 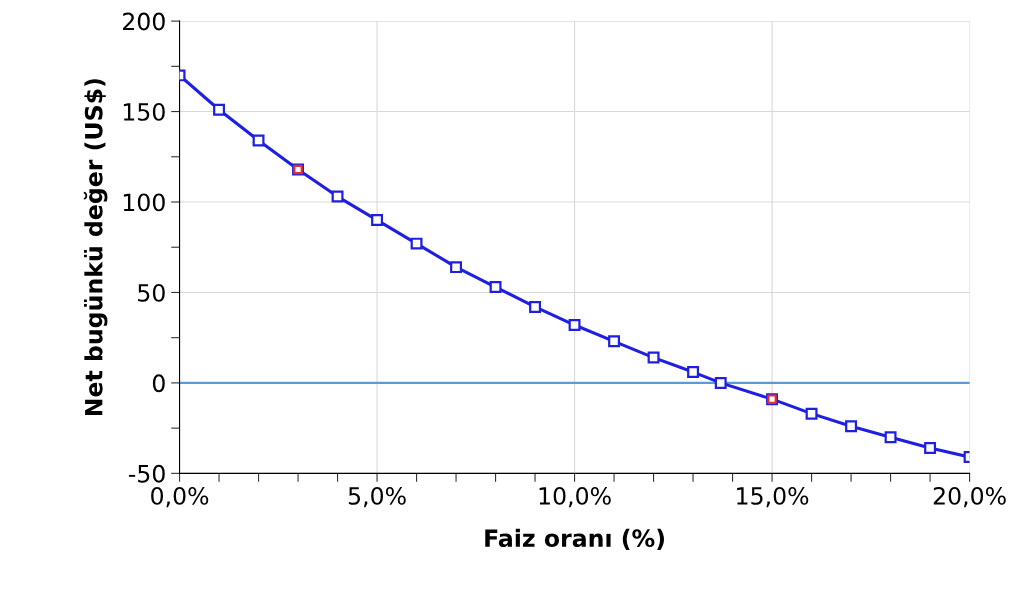 I want to click on y-tick-label: 100, so click(x=144, y=202).